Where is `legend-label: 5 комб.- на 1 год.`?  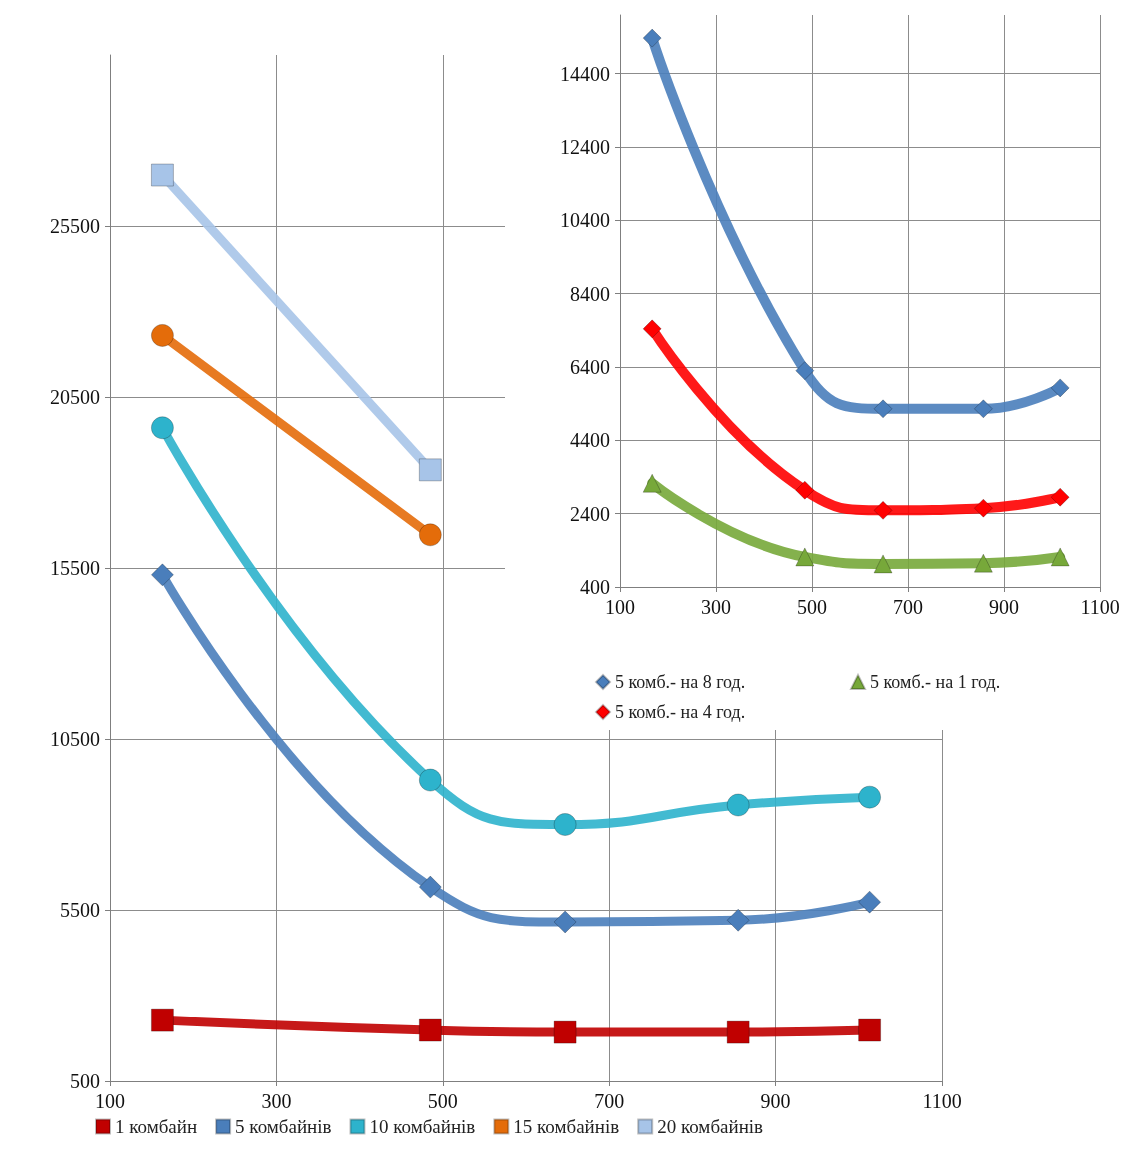 legend-label: 5 комб.- на 1 год. is located at coordinates (935, 682).